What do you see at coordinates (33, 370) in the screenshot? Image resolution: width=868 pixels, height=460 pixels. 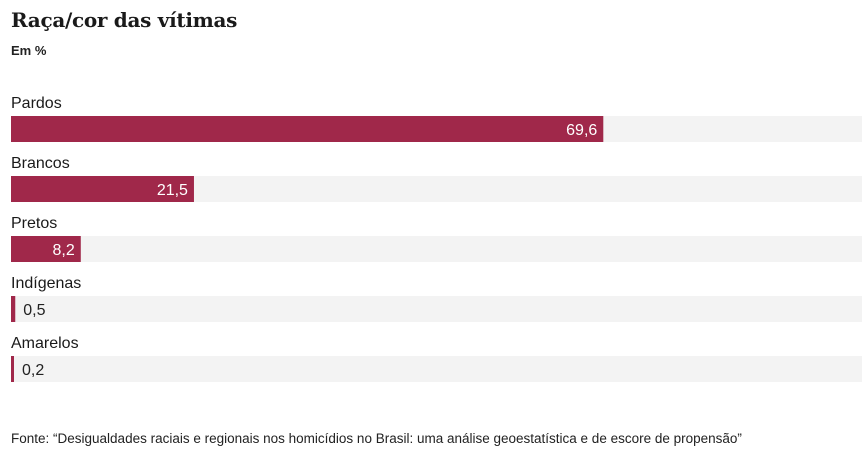 I see `value-label: 0,2` at bounding box center [33, 370].